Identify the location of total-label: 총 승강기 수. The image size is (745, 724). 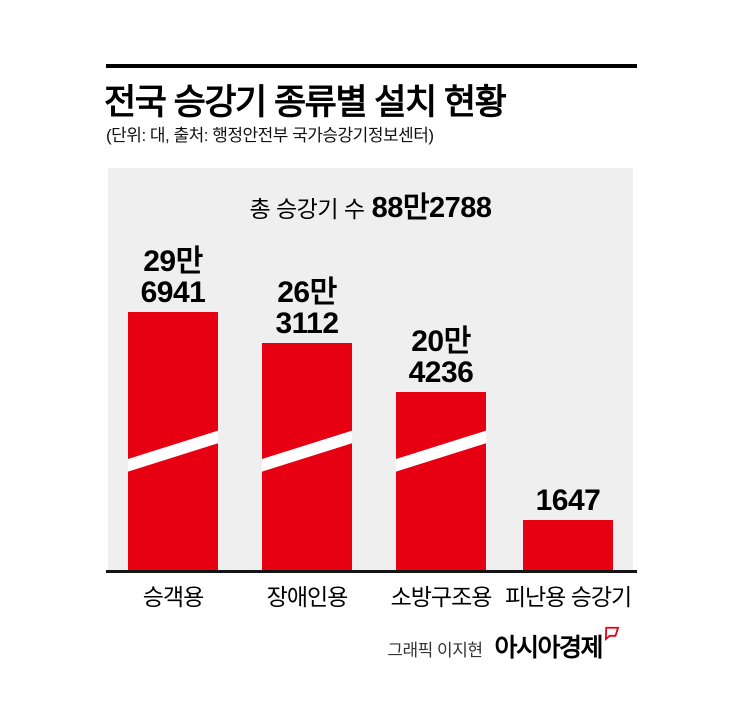
(307, 209).